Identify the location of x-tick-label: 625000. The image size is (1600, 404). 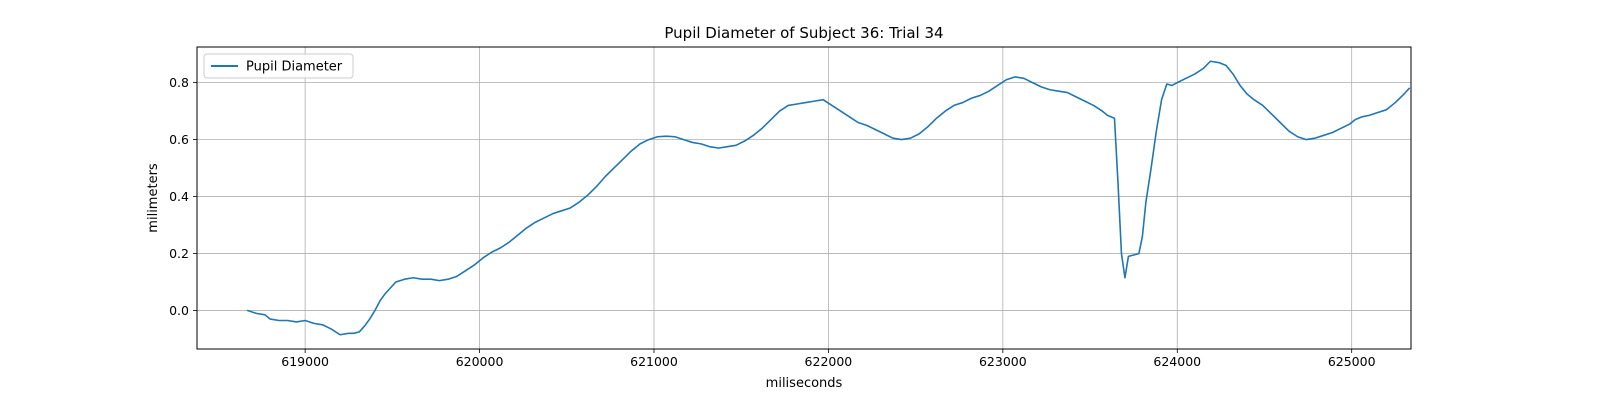
(1352, 361).